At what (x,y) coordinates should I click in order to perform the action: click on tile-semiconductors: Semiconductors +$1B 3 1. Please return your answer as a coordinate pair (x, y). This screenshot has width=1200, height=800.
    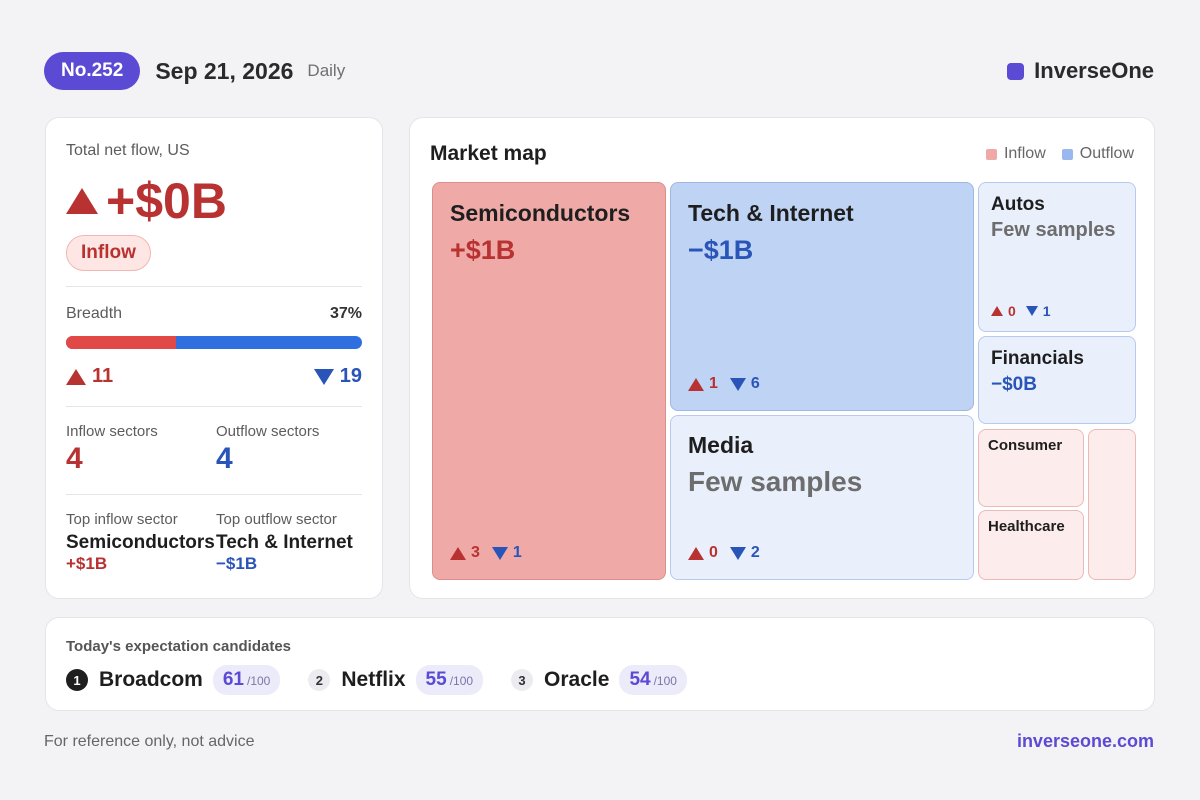
    Looking at the image, I should click on (549, 381).